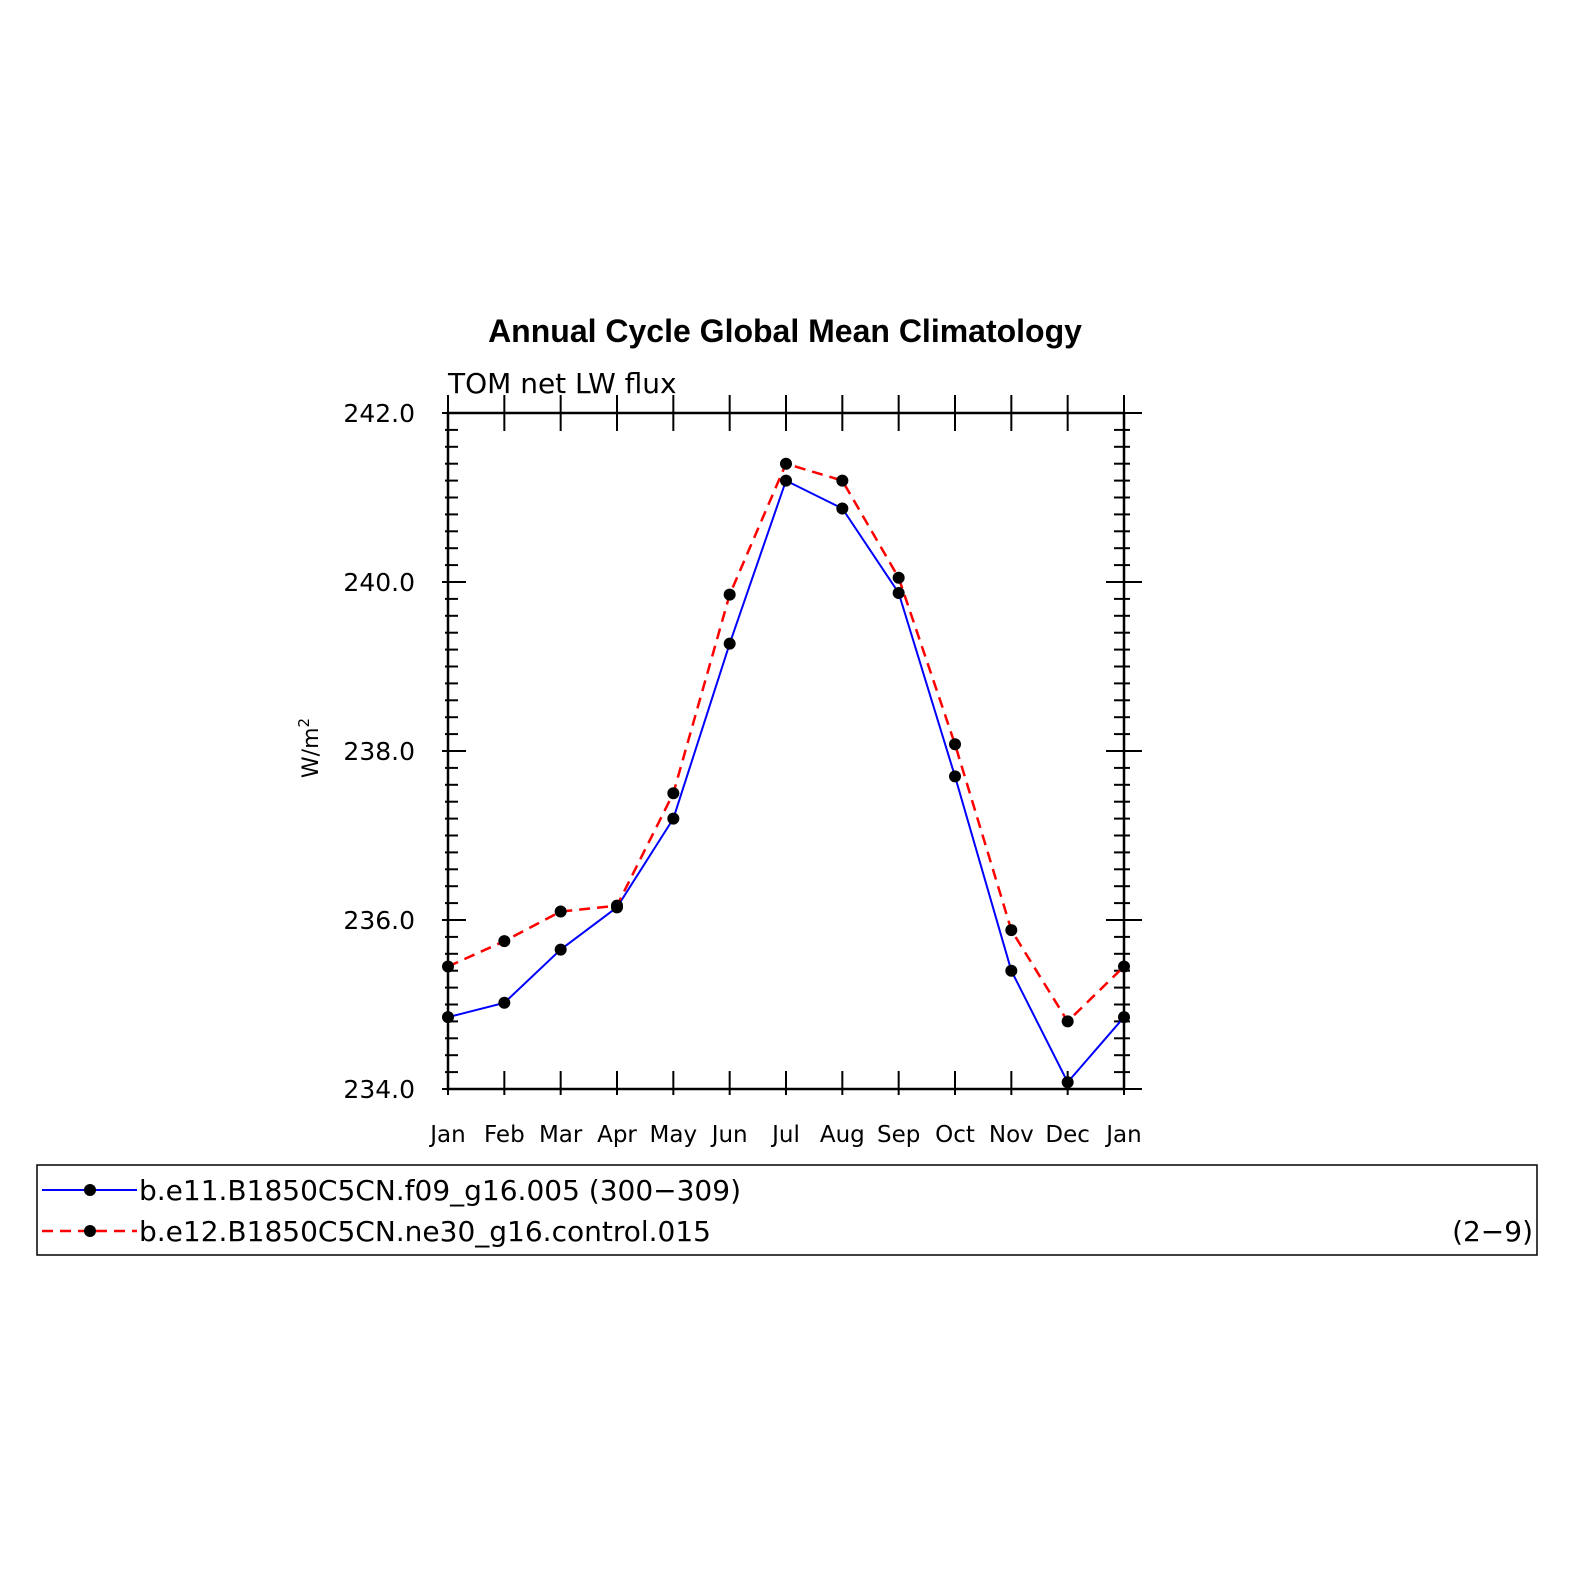 The image size is (1575, 1575). I want to click on x-tick-label: Aug, so click(842, 1135).